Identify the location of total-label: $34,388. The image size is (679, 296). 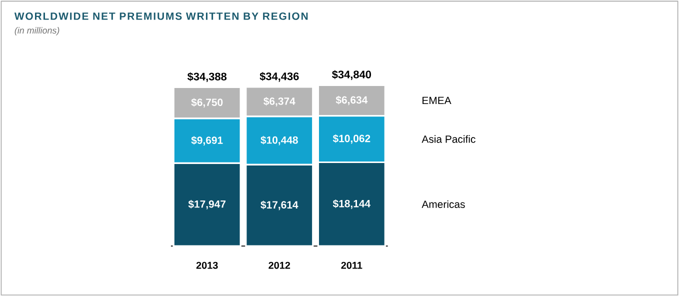
(207, 77).